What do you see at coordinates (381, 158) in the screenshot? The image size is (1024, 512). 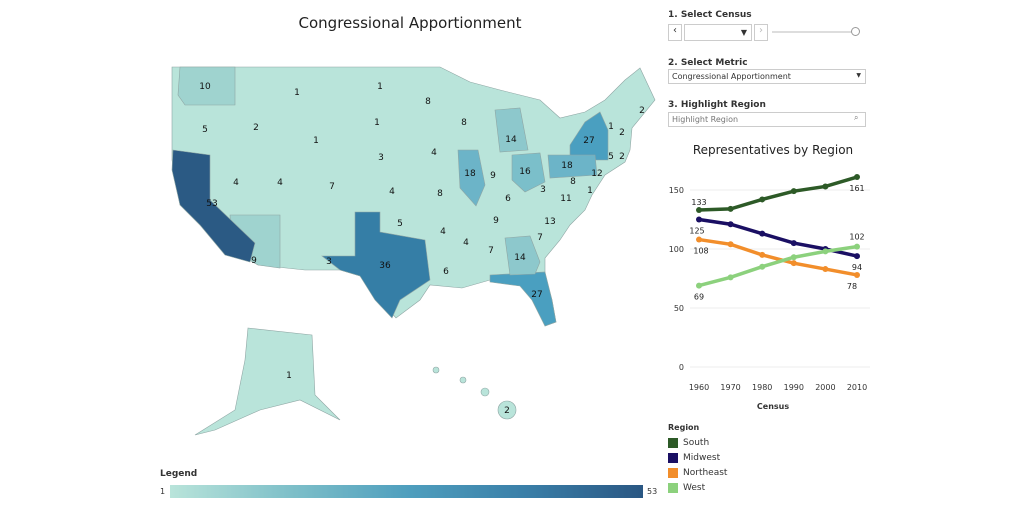 I see `state-value-ne: 3` at bounding box center [381, 158].